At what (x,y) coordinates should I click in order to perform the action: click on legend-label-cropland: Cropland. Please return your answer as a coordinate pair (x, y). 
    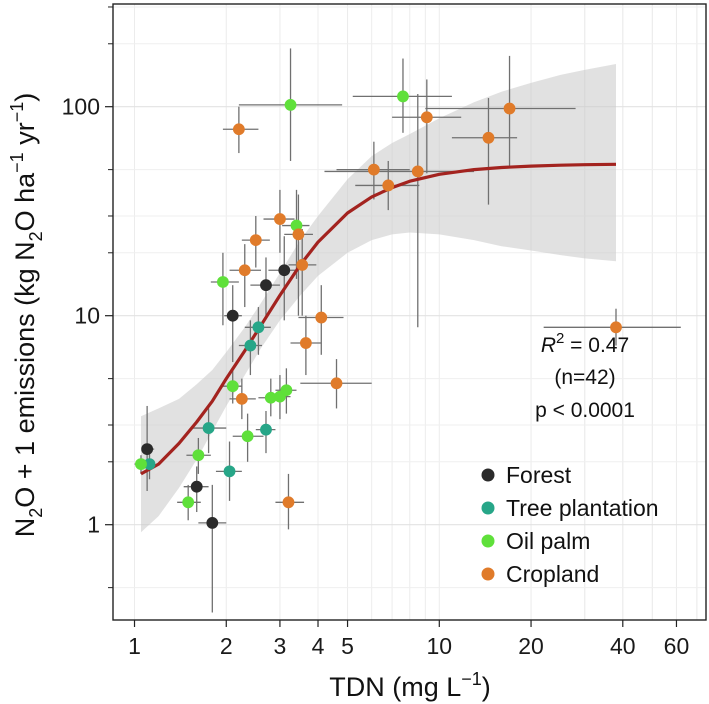
    Looking at the image, I should click on (552, 574).